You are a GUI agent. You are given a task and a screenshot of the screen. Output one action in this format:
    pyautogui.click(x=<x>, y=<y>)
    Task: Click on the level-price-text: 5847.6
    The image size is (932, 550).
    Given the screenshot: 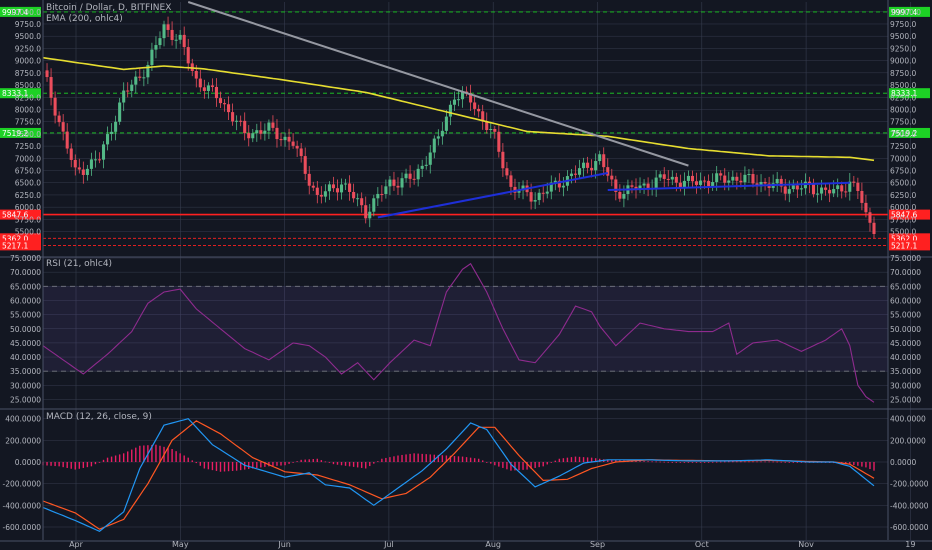 What is the action you would take?
    pyautogui.click(x=15, y=215)
    